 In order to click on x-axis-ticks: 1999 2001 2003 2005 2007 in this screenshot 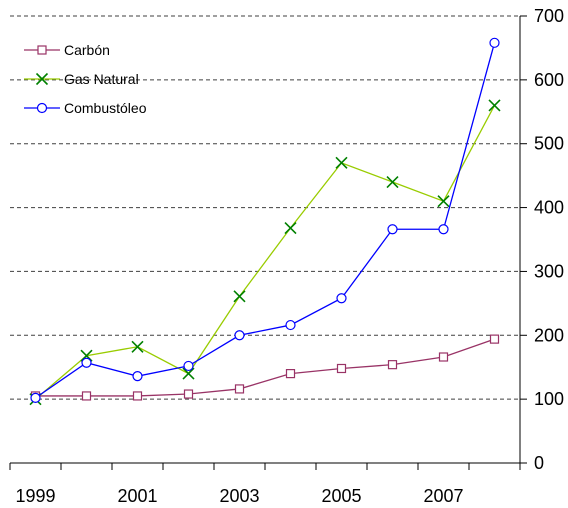, I will do `click(265, 484)`.